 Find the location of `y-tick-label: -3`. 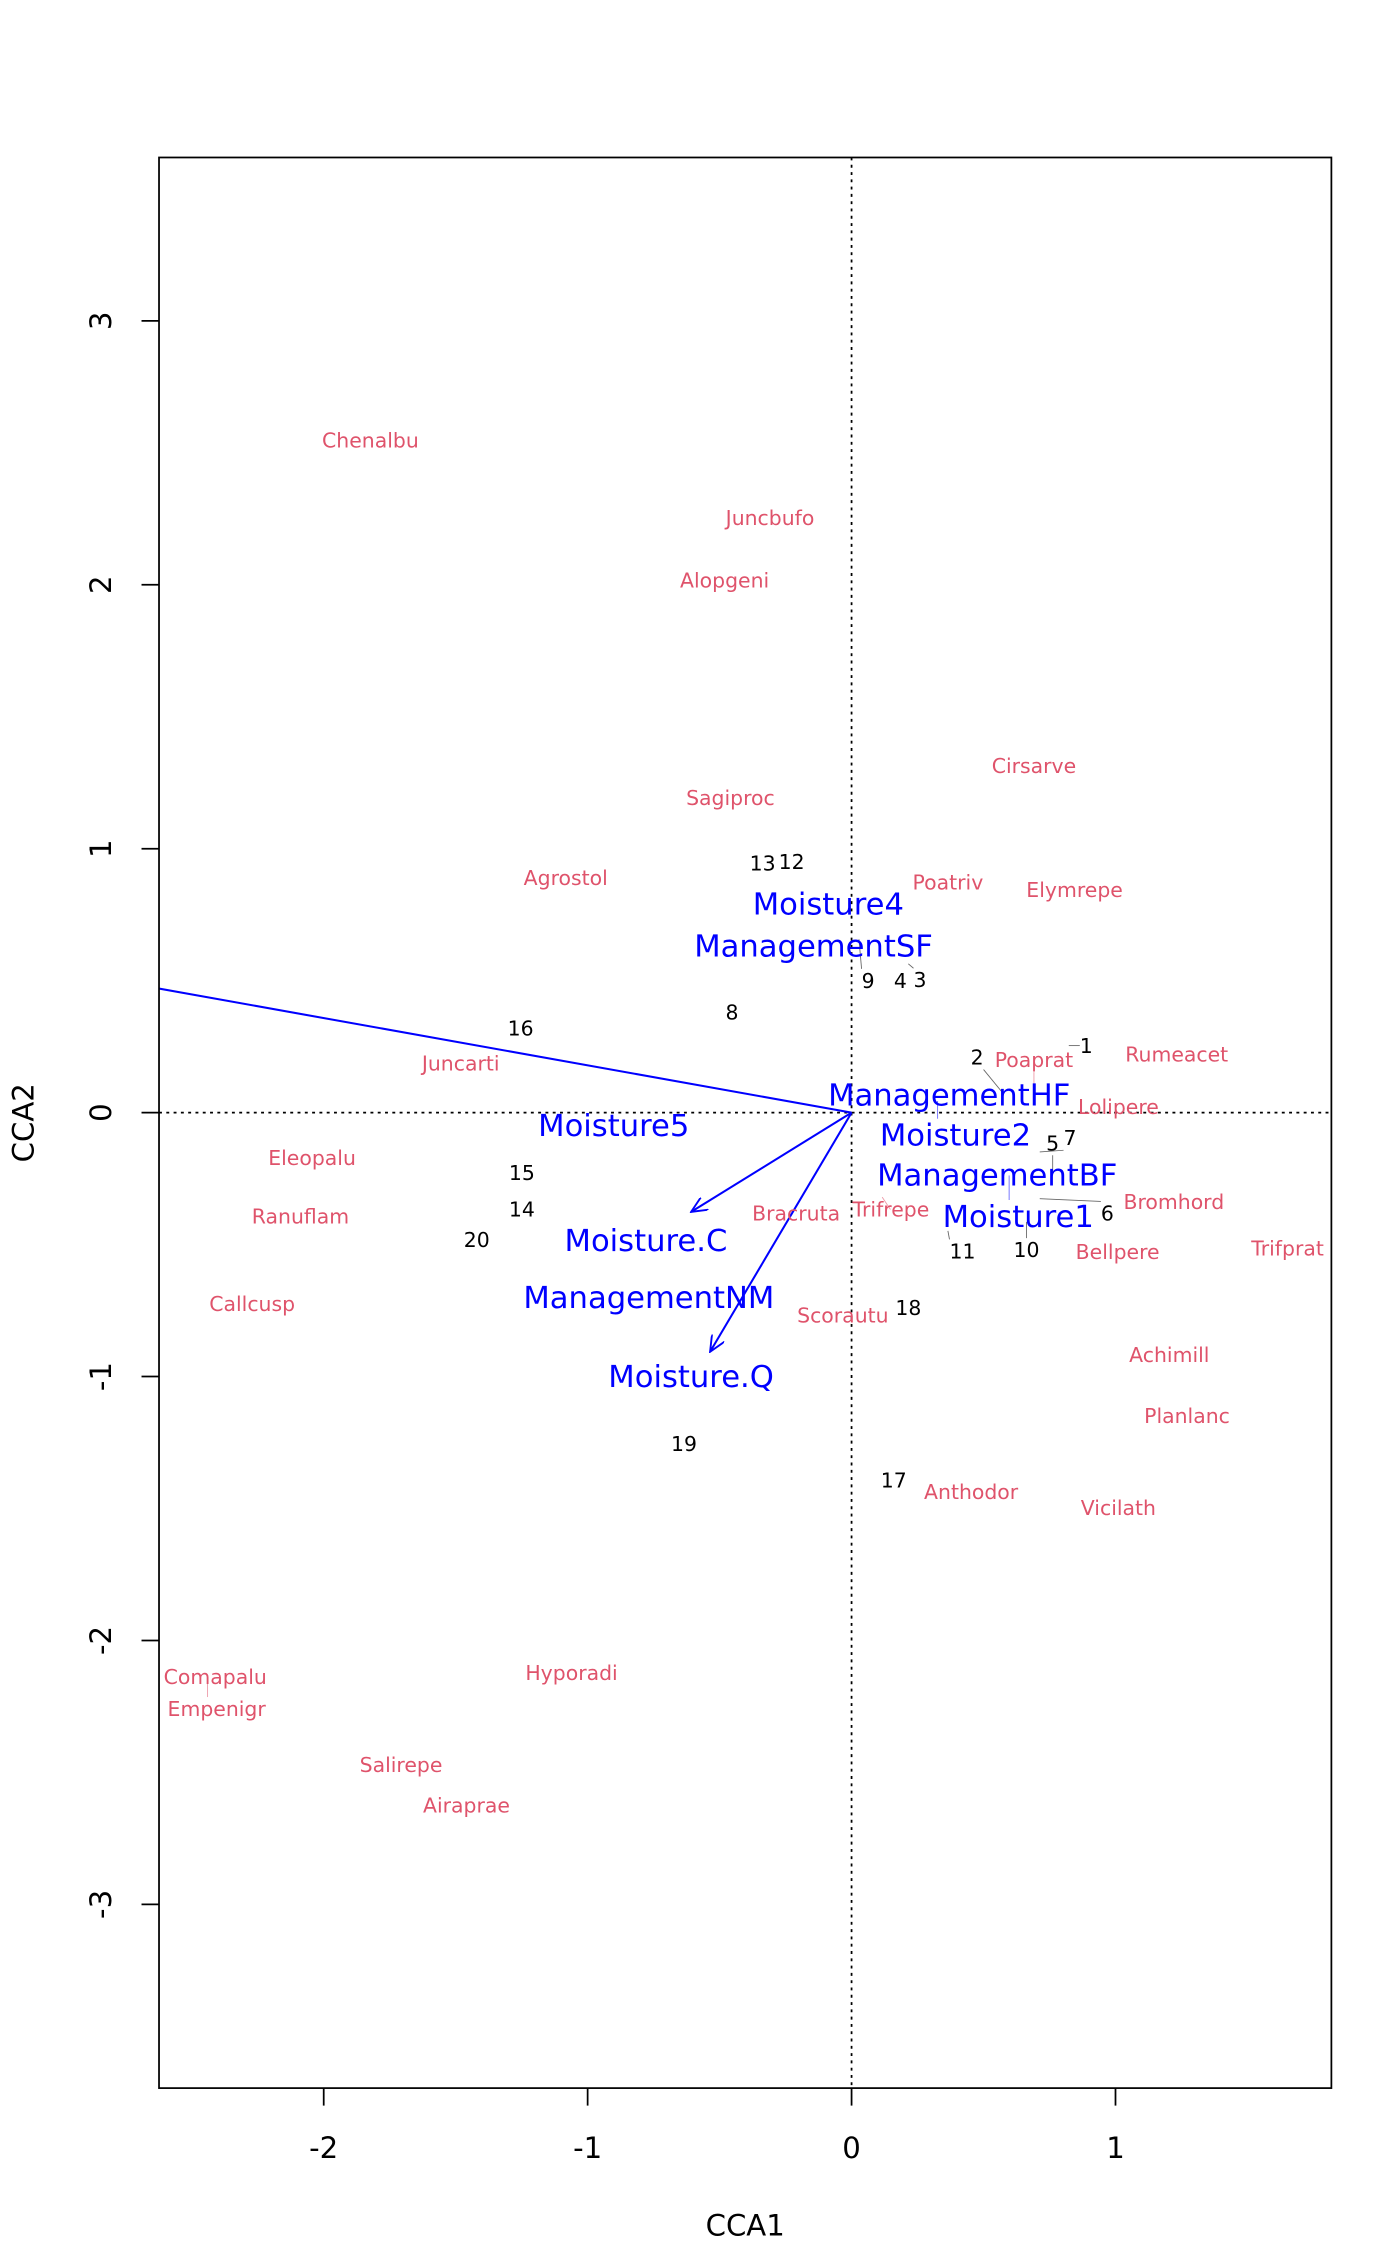

y-tick-label: -3 is located at coordinates (101, 1904).